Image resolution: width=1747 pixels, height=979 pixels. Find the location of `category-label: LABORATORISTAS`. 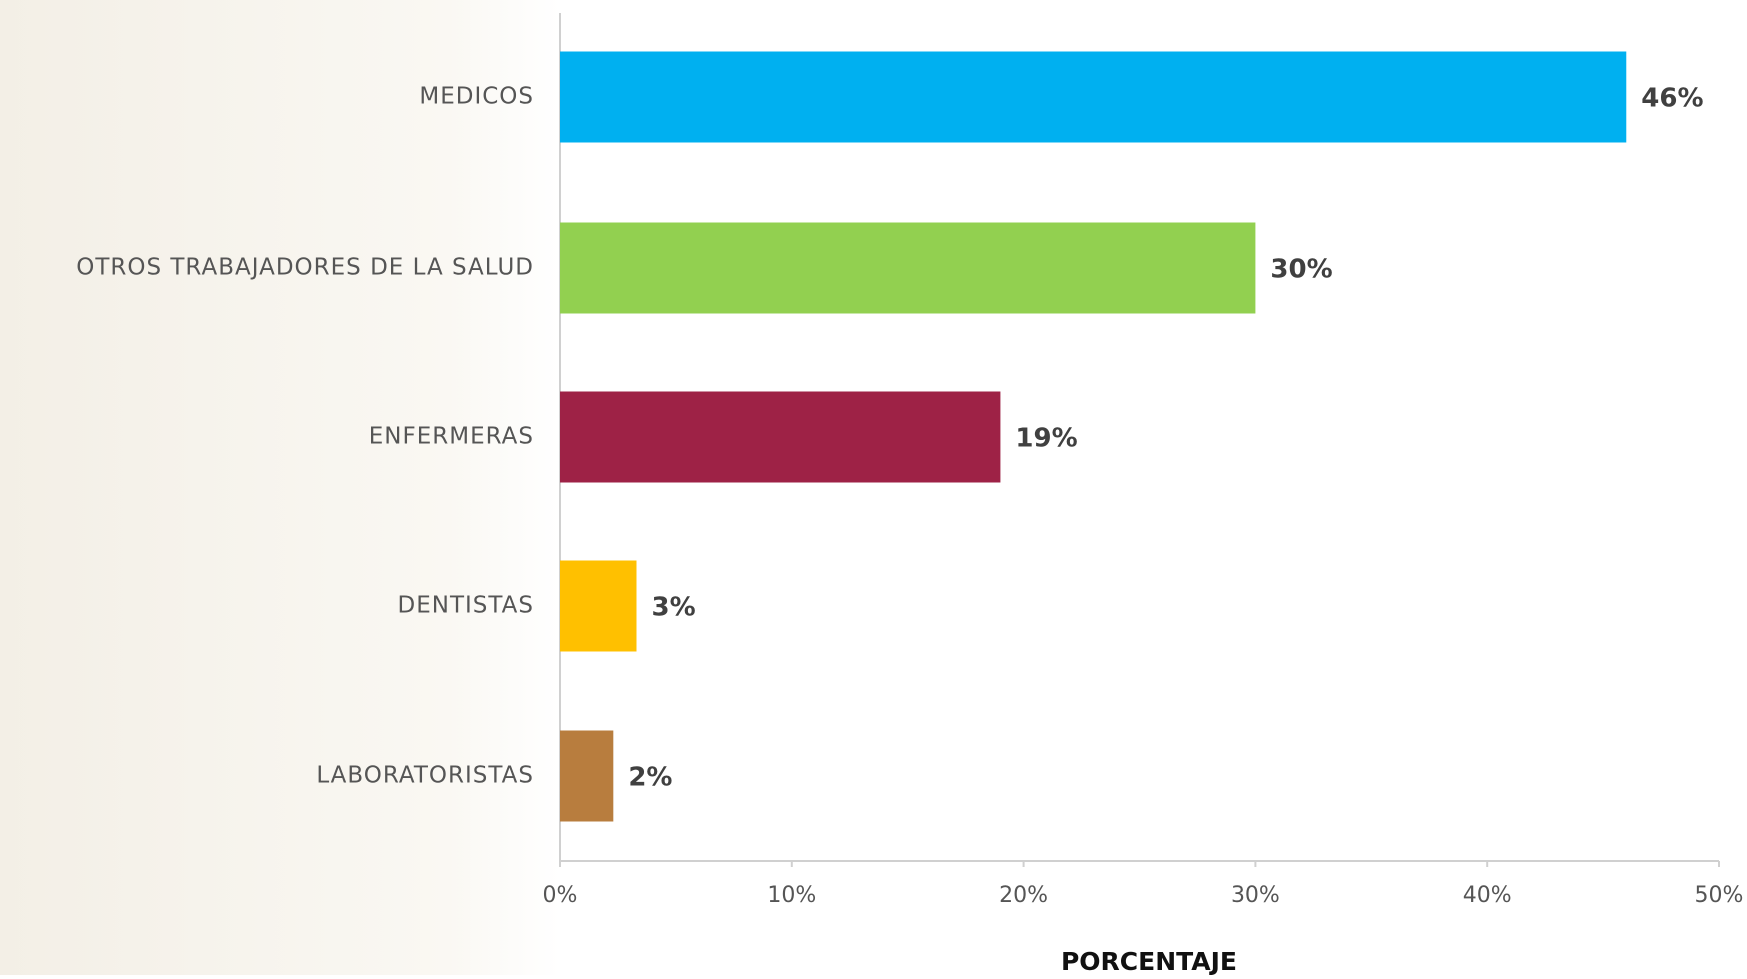

category-label: LABORATORISTAS is located at coordinates (425, 776).